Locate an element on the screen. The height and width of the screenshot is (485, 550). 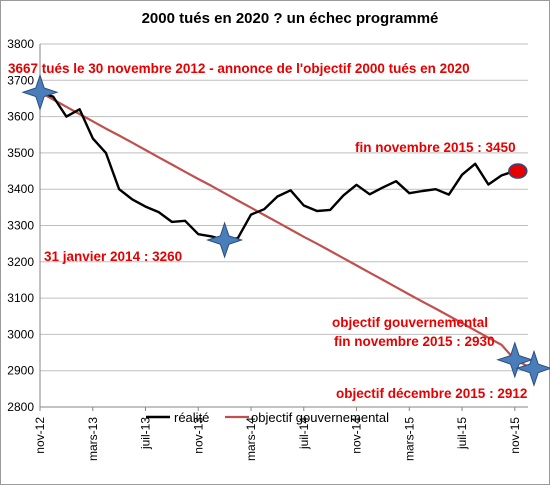
annotation-label: fin novembre 2015 : 3450 is located at coordinates (435, 147).